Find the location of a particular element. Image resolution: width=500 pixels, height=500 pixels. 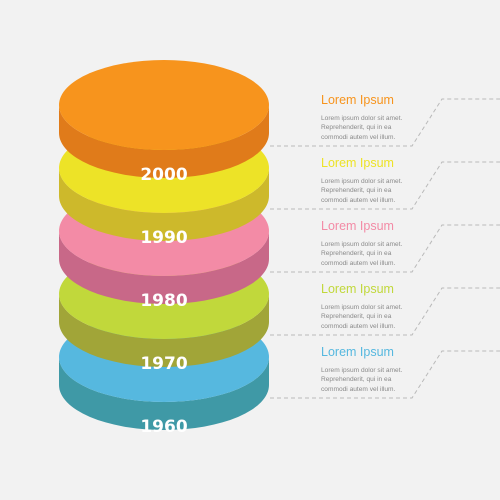

connector-line-1960 is located at coordinates (385, 374).